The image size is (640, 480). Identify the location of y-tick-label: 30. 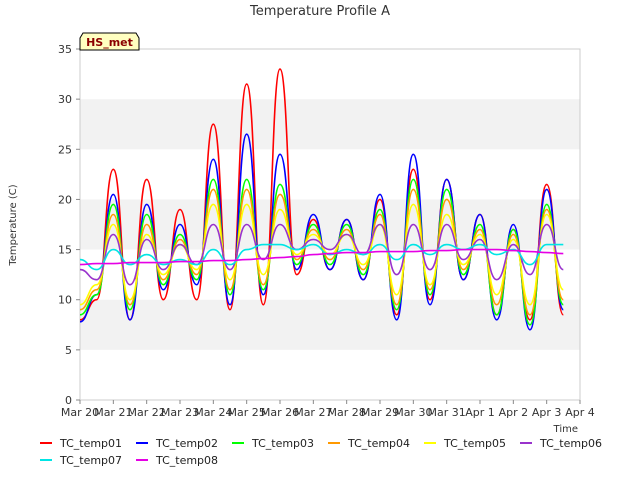
(65, 99).